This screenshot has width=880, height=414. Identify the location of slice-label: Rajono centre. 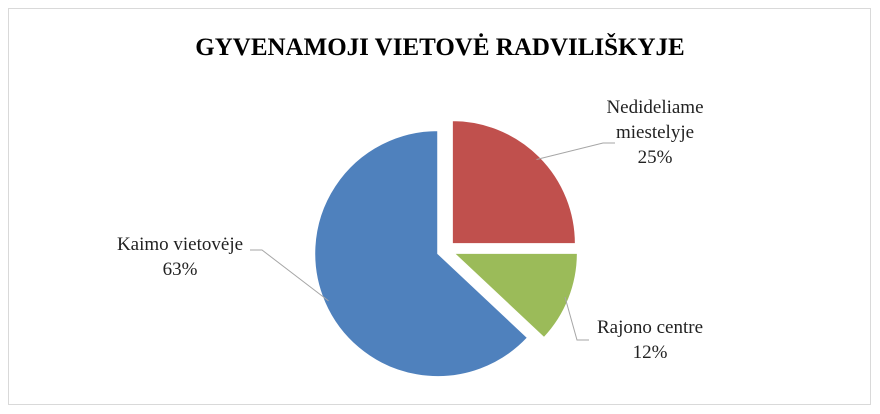
(650, 327).